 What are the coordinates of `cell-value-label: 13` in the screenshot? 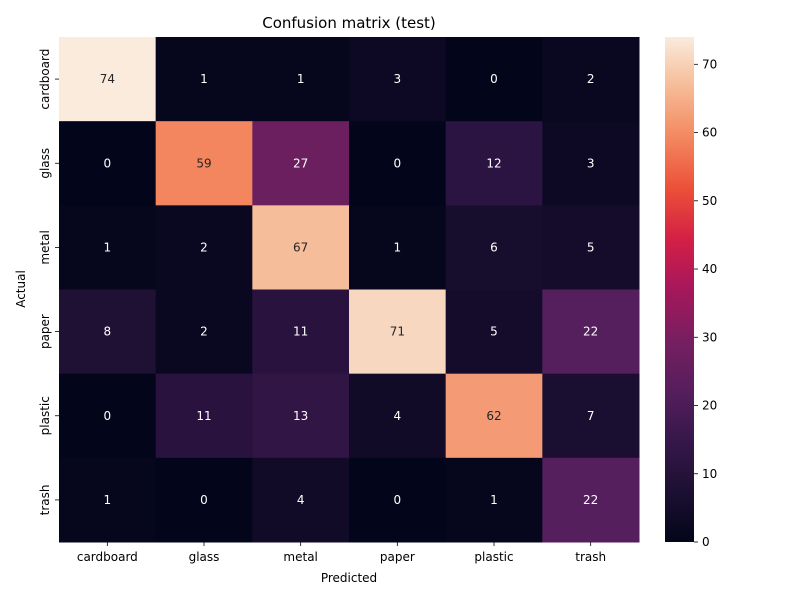 It's located at (300, 416).